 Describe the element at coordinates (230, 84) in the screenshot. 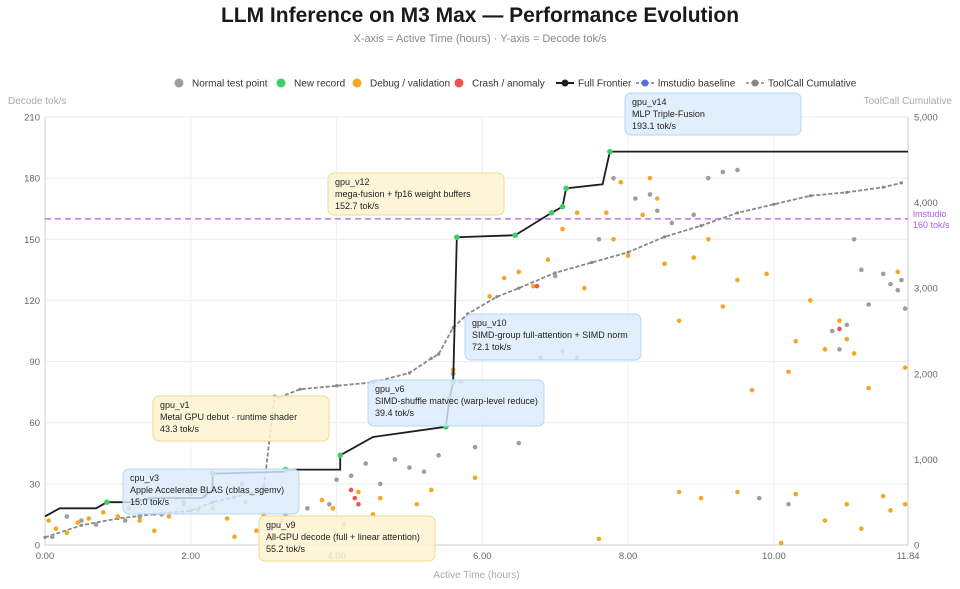

I see `legend-label: Normal test point` at that location.